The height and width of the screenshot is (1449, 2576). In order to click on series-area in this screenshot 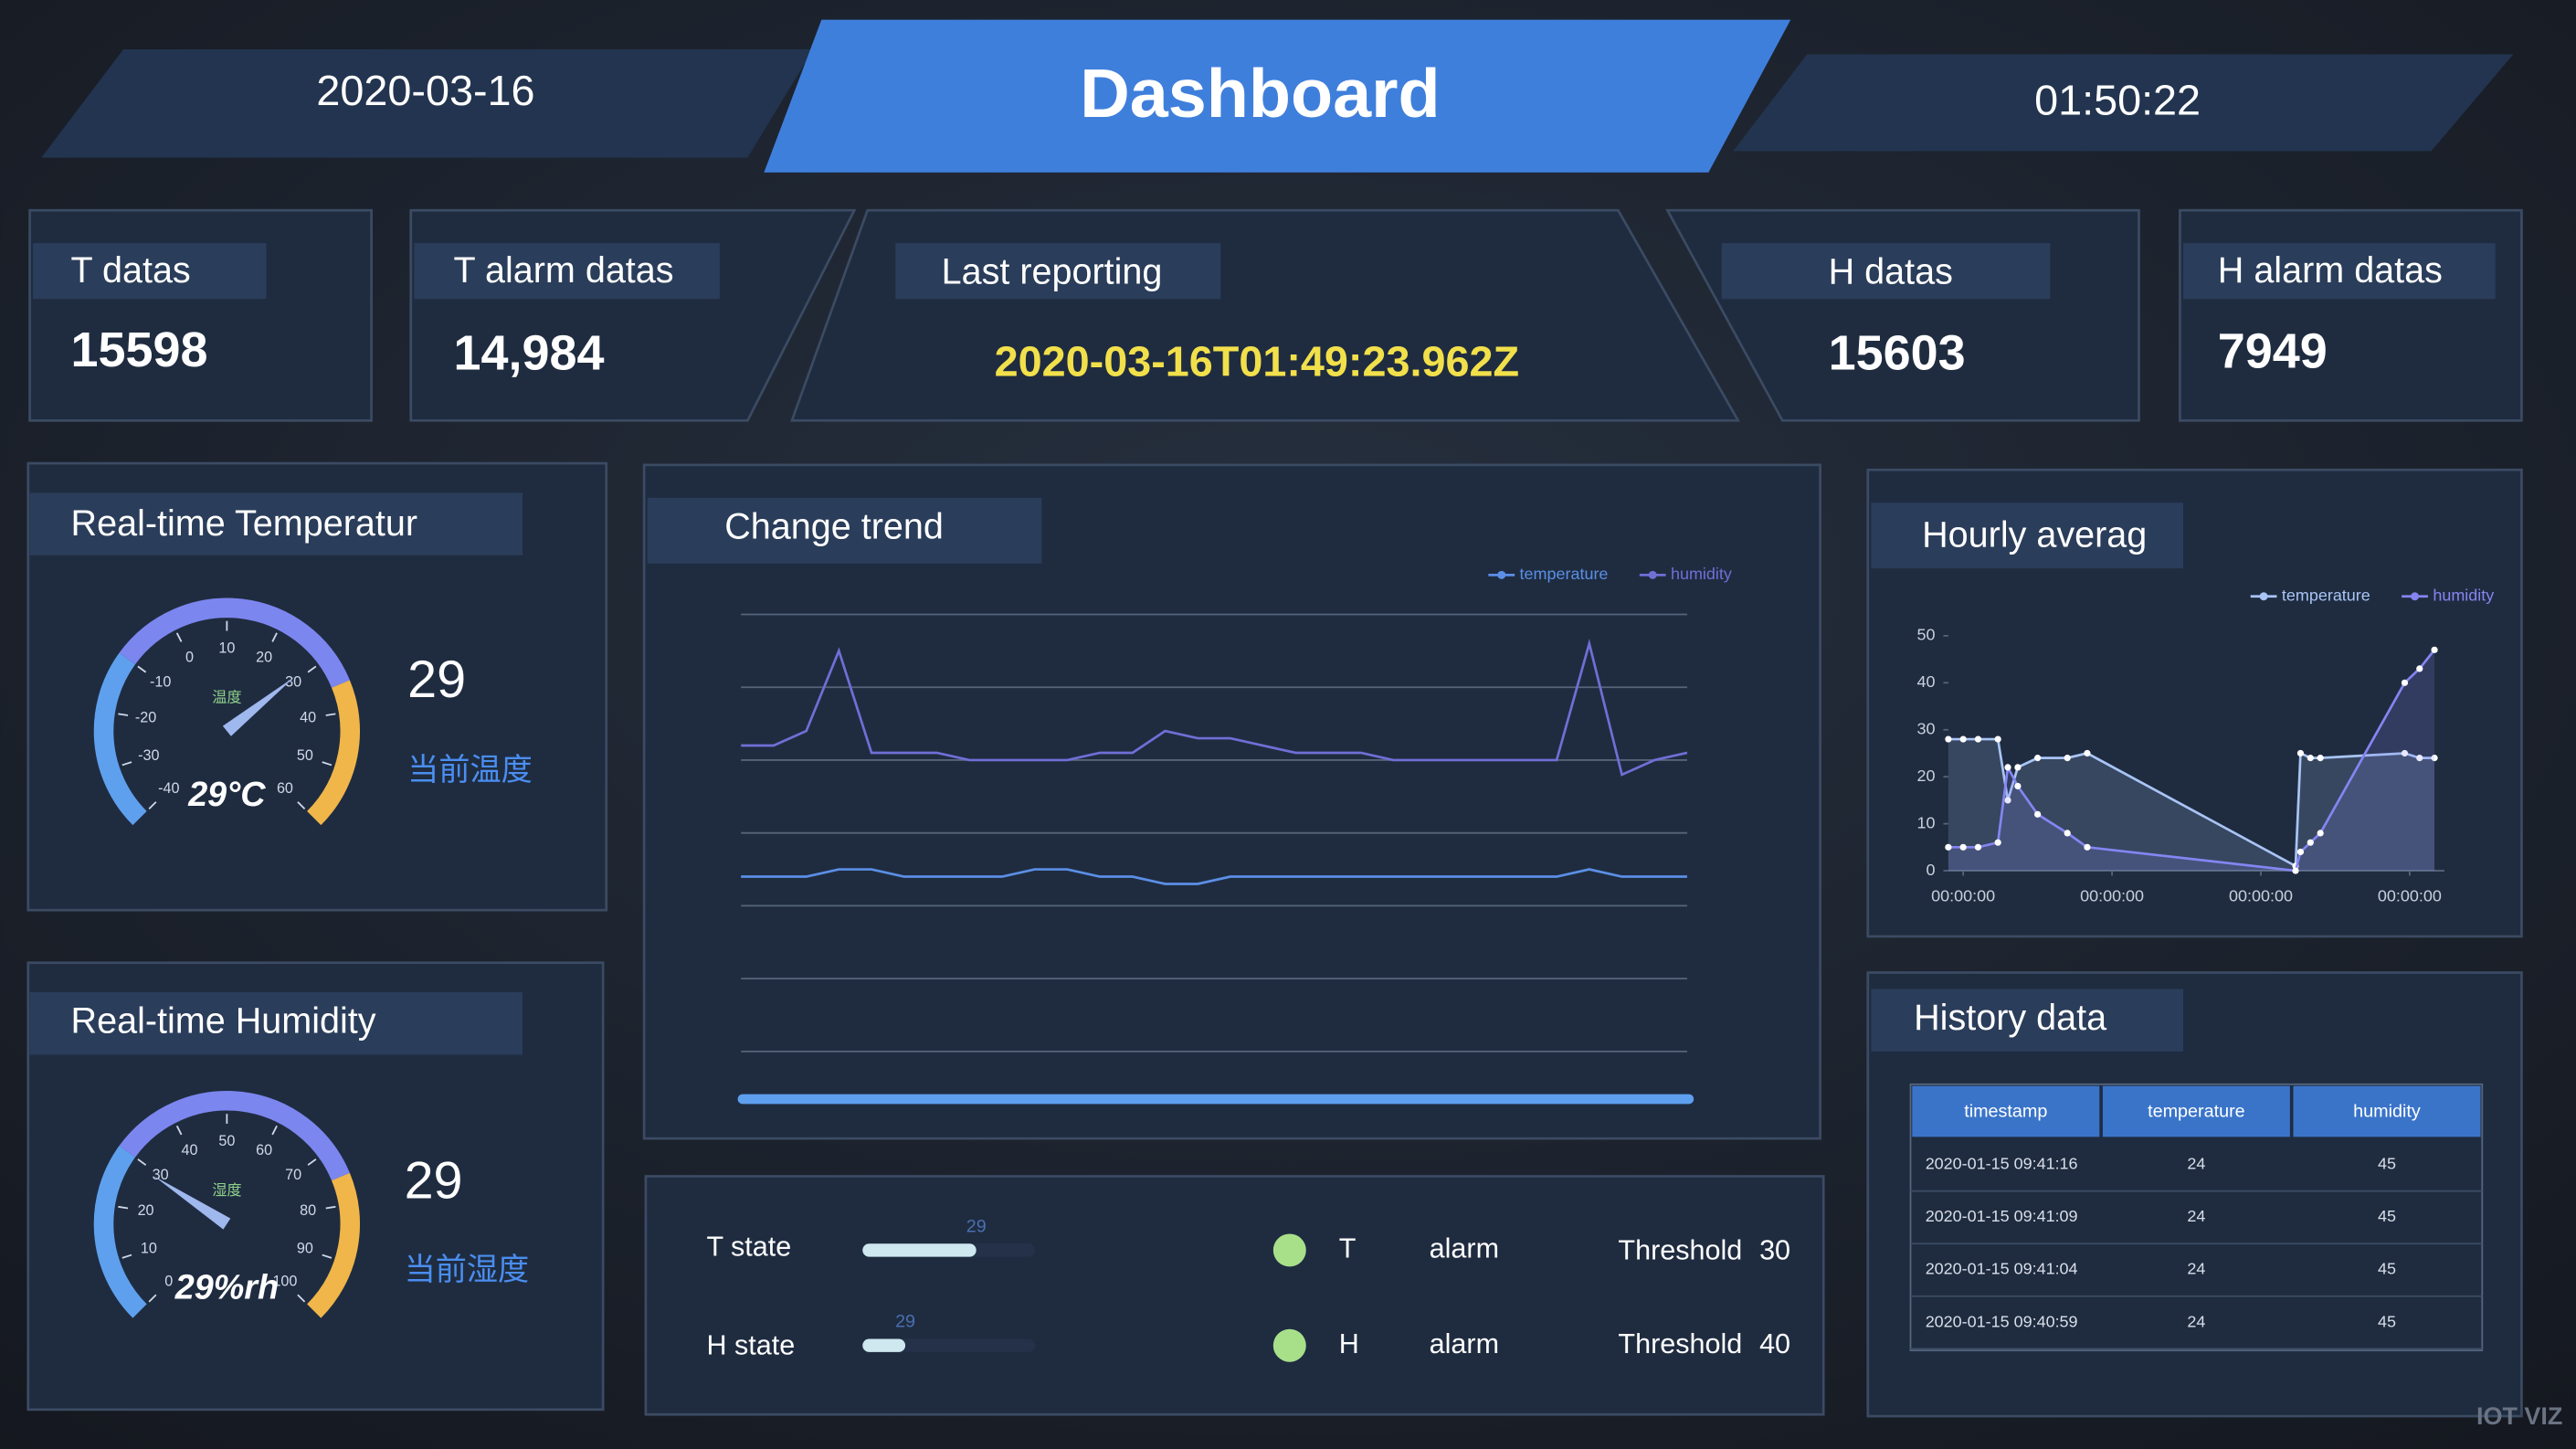, I will do `click(2191, 761)`.